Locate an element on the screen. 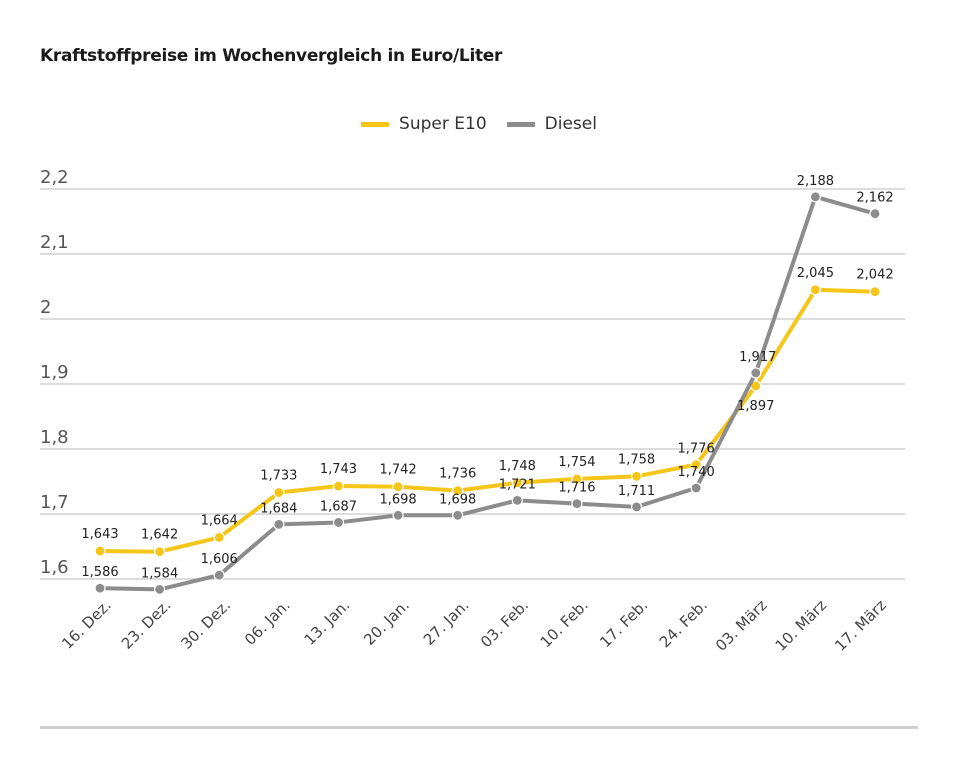 Image resolution: width=958 pixels, height=768 pixels. data-label-diesel: 1,721 is located at coordinates (517, 484).